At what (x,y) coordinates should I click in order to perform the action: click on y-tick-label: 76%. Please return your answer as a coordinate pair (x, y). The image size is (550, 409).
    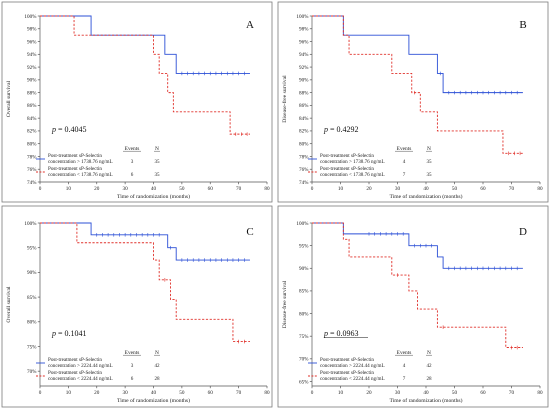
    Looking at the image, I should click on (304, 170).